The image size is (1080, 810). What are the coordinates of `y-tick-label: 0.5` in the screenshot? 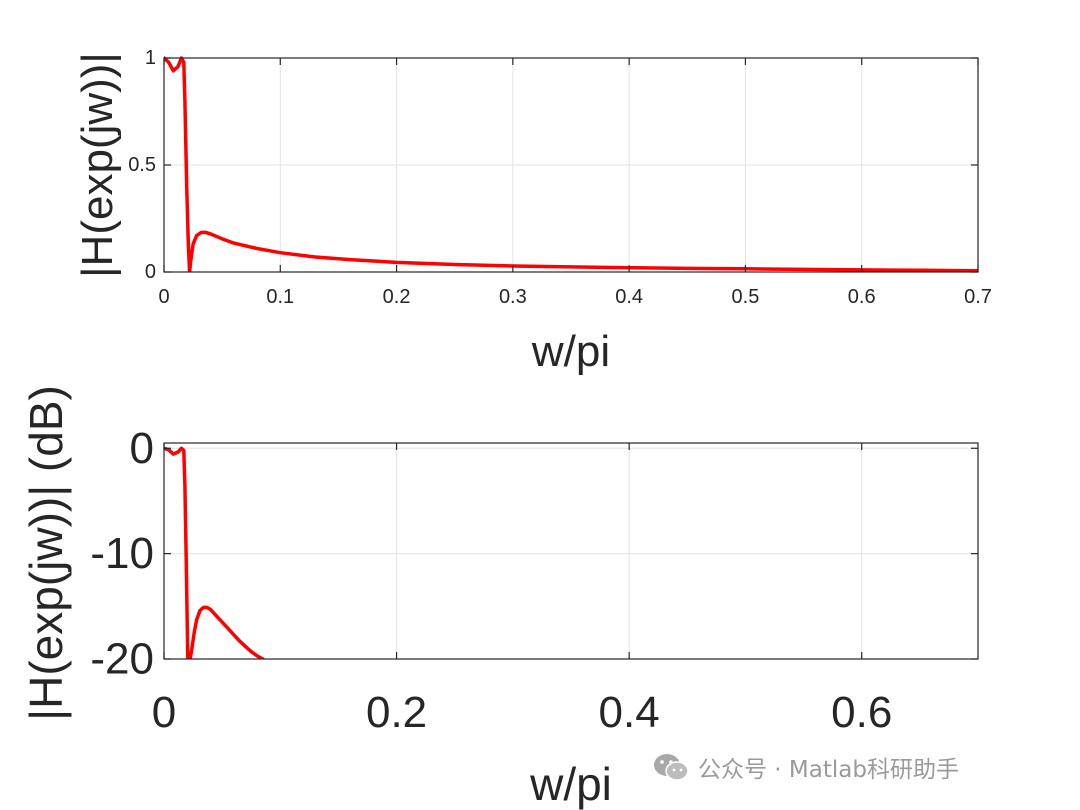 It's located at (142, 165).